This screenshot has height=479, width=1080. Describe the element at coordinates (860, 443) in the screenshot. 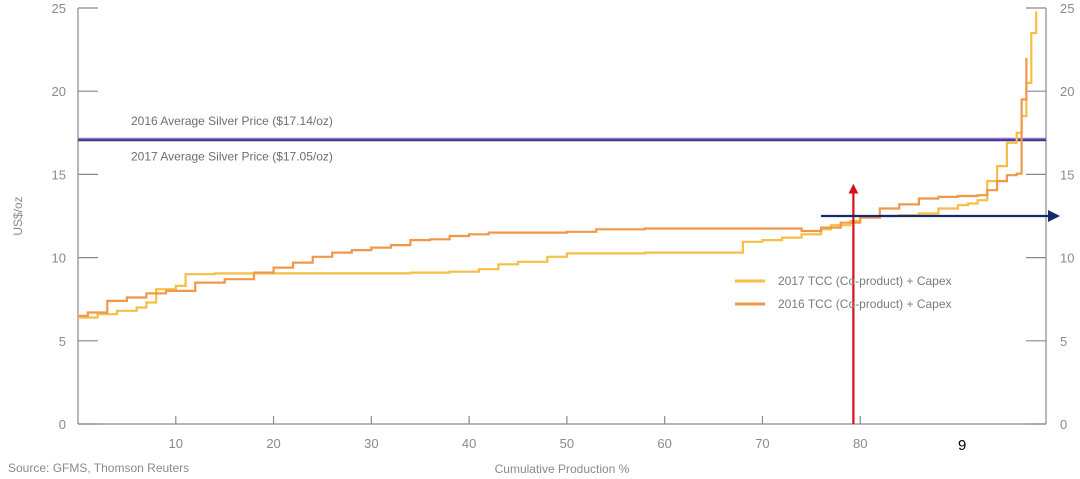

I see `x-tick-label: 80` at that location.